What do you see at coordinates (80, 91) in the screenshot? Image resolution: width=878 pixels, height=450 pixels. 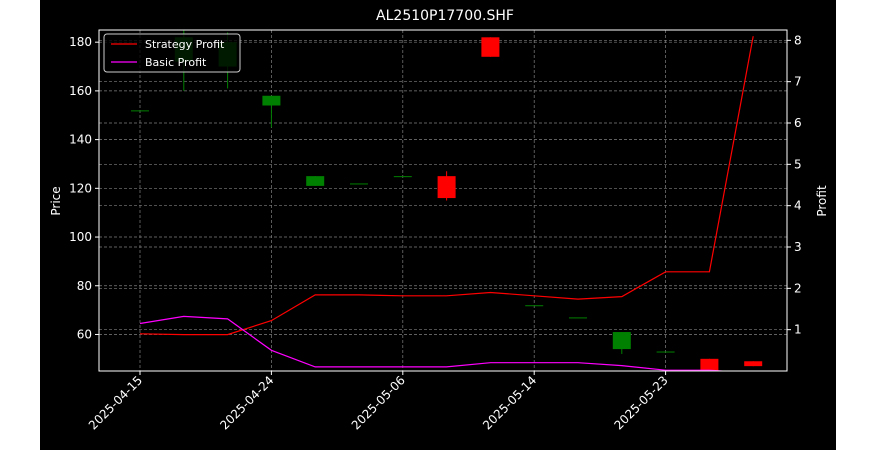 I see `y-tick-label-left-160: 160` at bounding box center [80, 91].